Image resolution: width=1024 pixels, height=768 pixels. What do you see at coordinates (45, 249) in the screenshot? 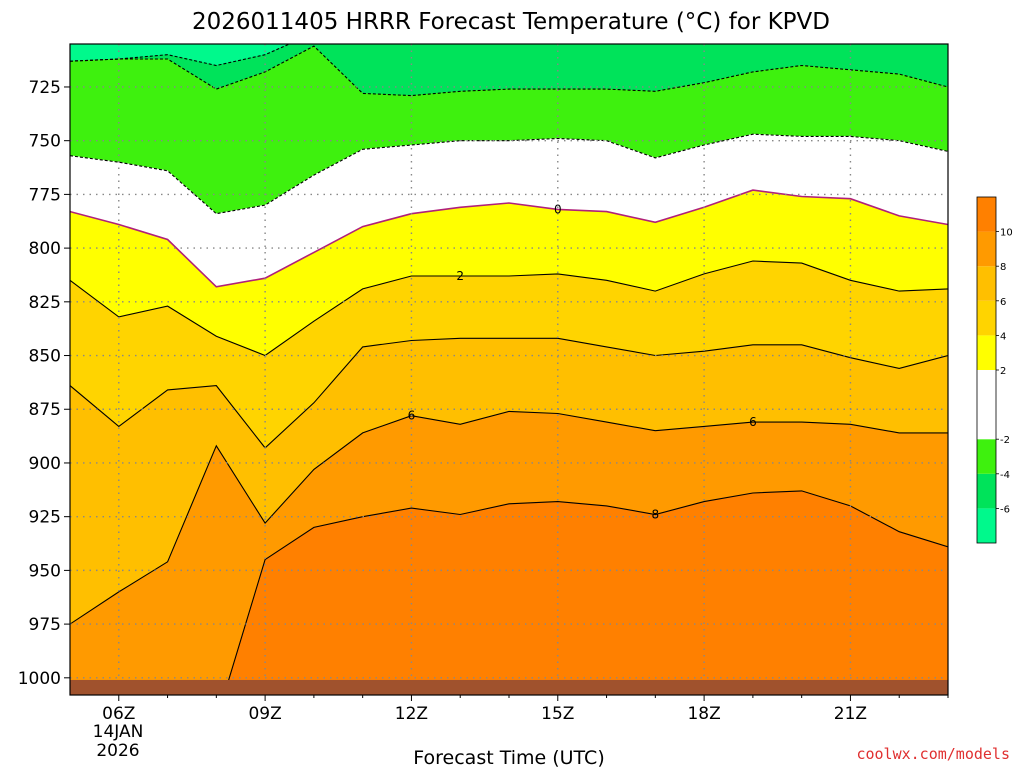
I see `y-tick-label: 800` at bounding box center [45, 249].